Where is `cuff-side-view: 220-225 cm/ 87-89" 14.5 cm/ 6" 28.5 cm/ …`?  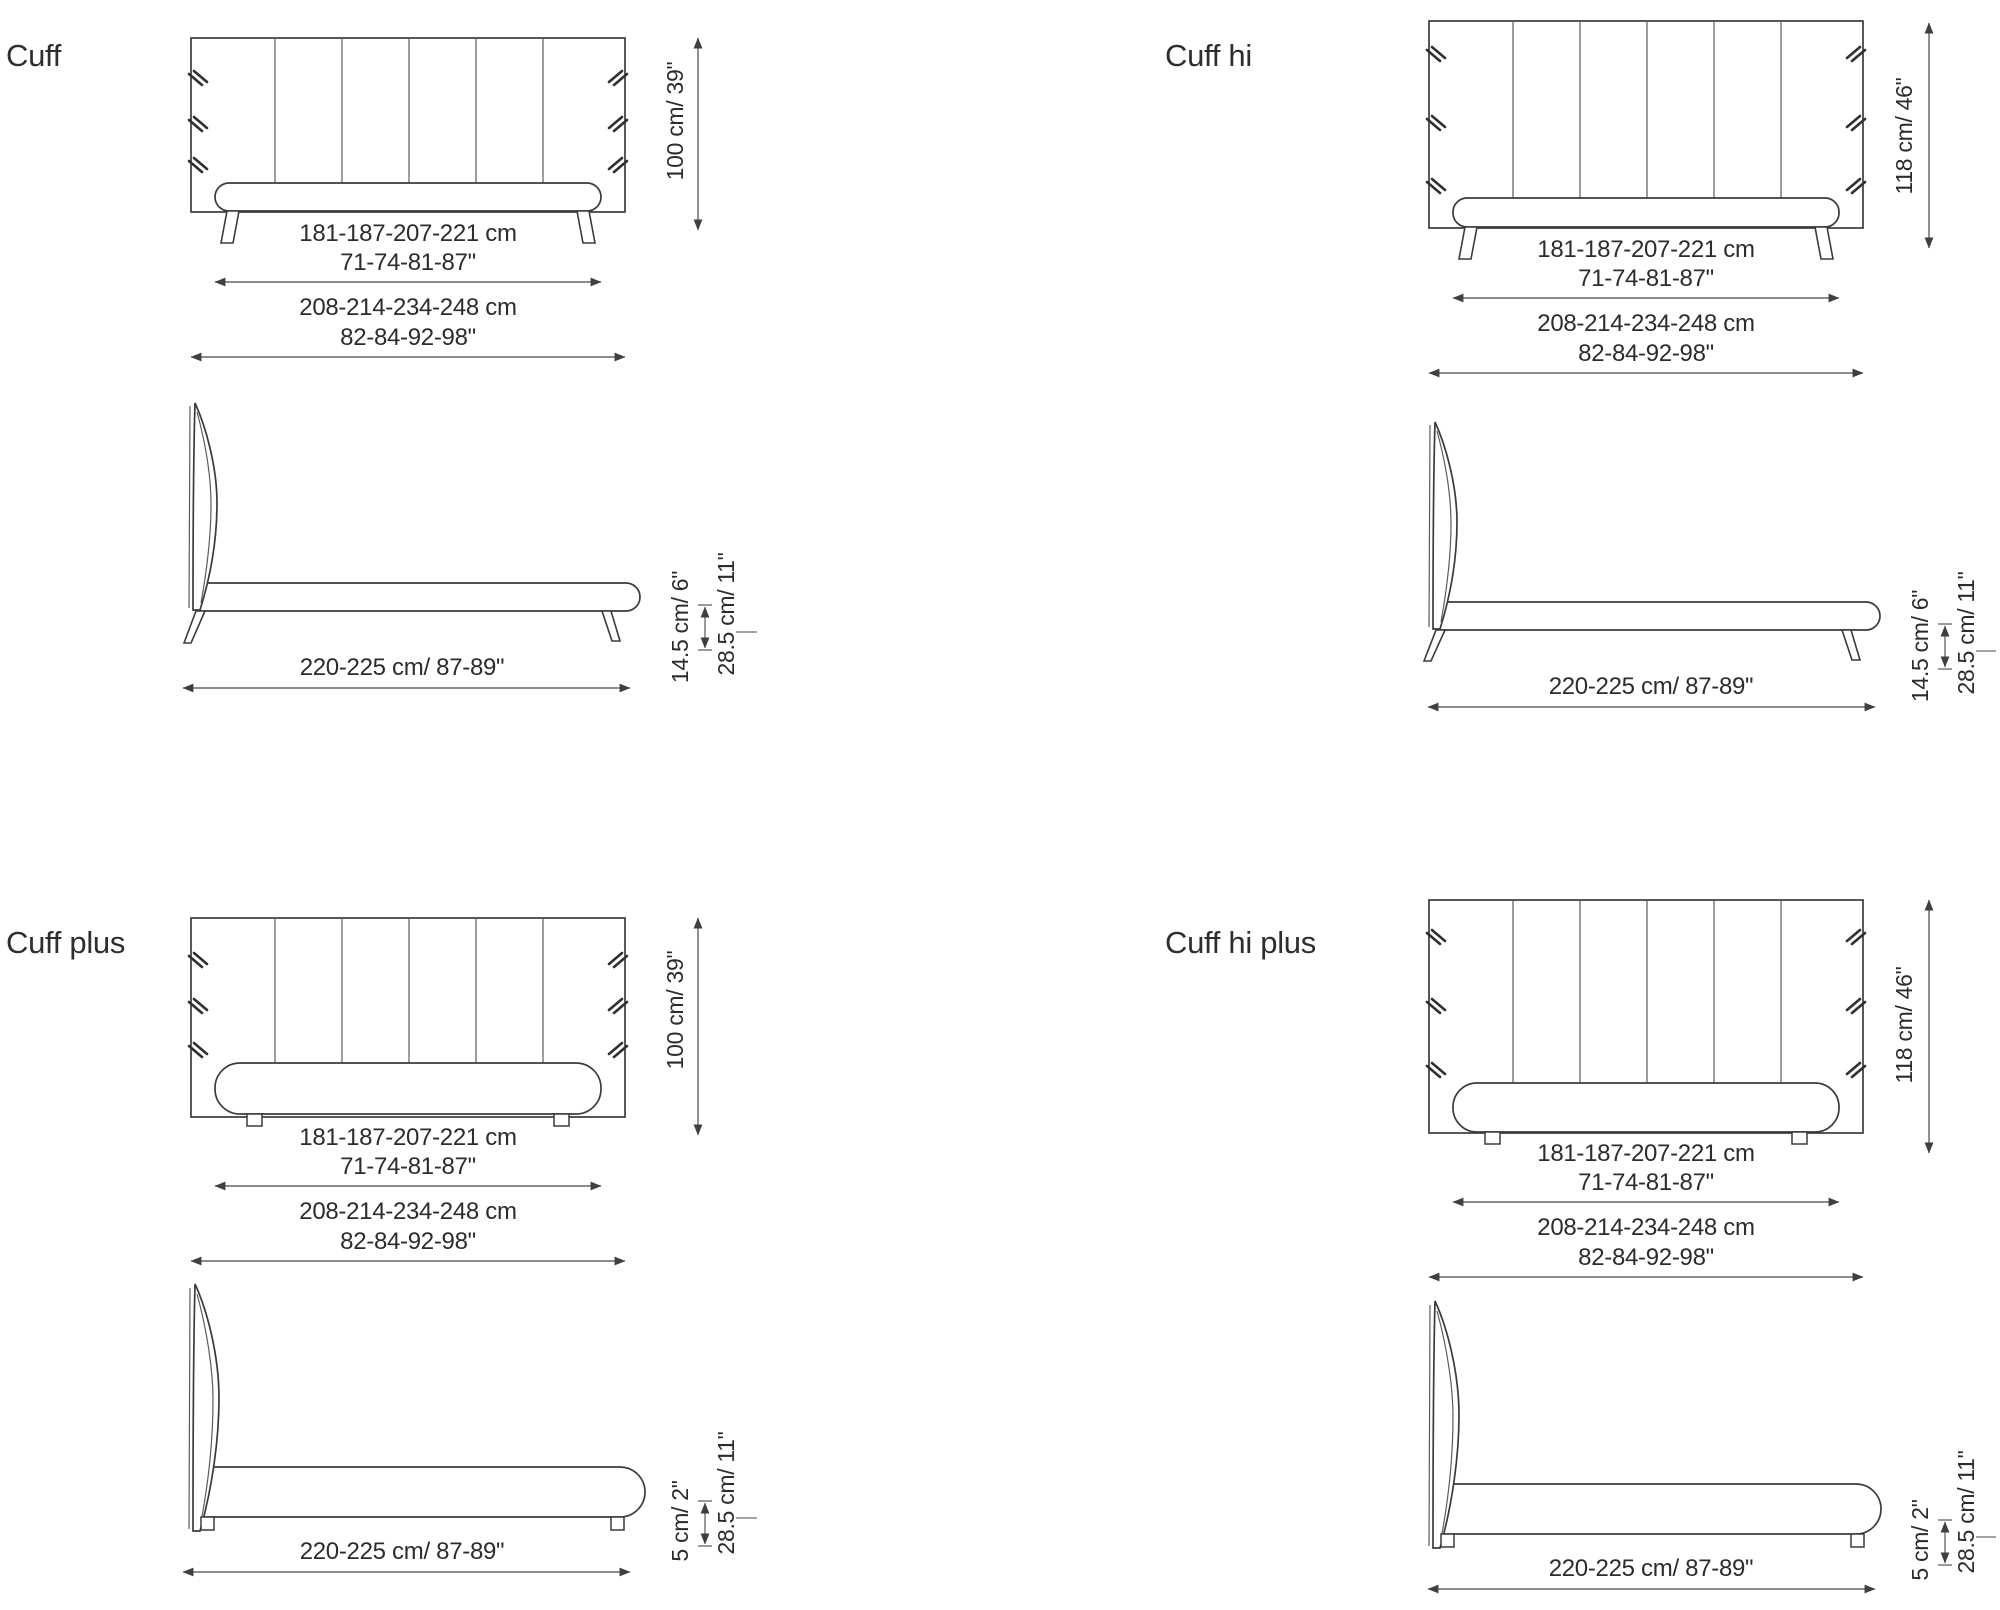
cuff-side-view: 220-225 cm/ 87-89" 14.5 cm/ 6" 28.5 cm/ … is located at coordinates (469, 547).